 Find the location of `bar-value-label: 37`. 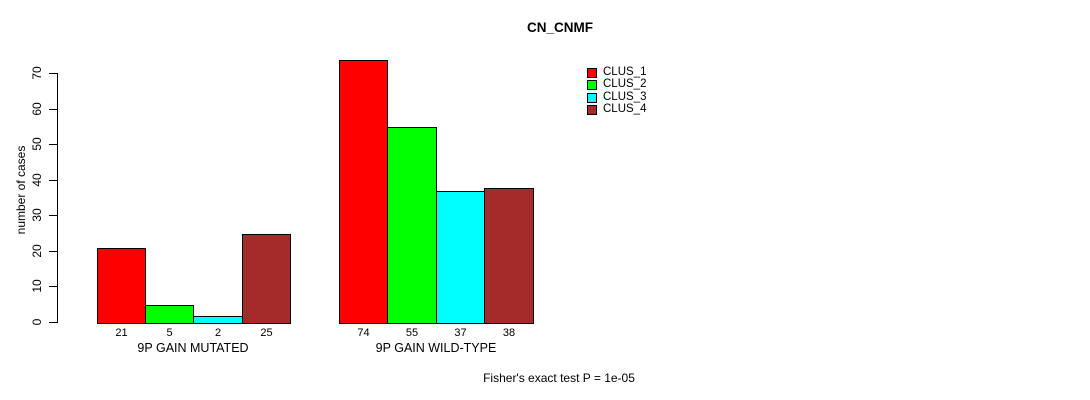

bar-value-label: 37 is located at coordinates (460, 333).